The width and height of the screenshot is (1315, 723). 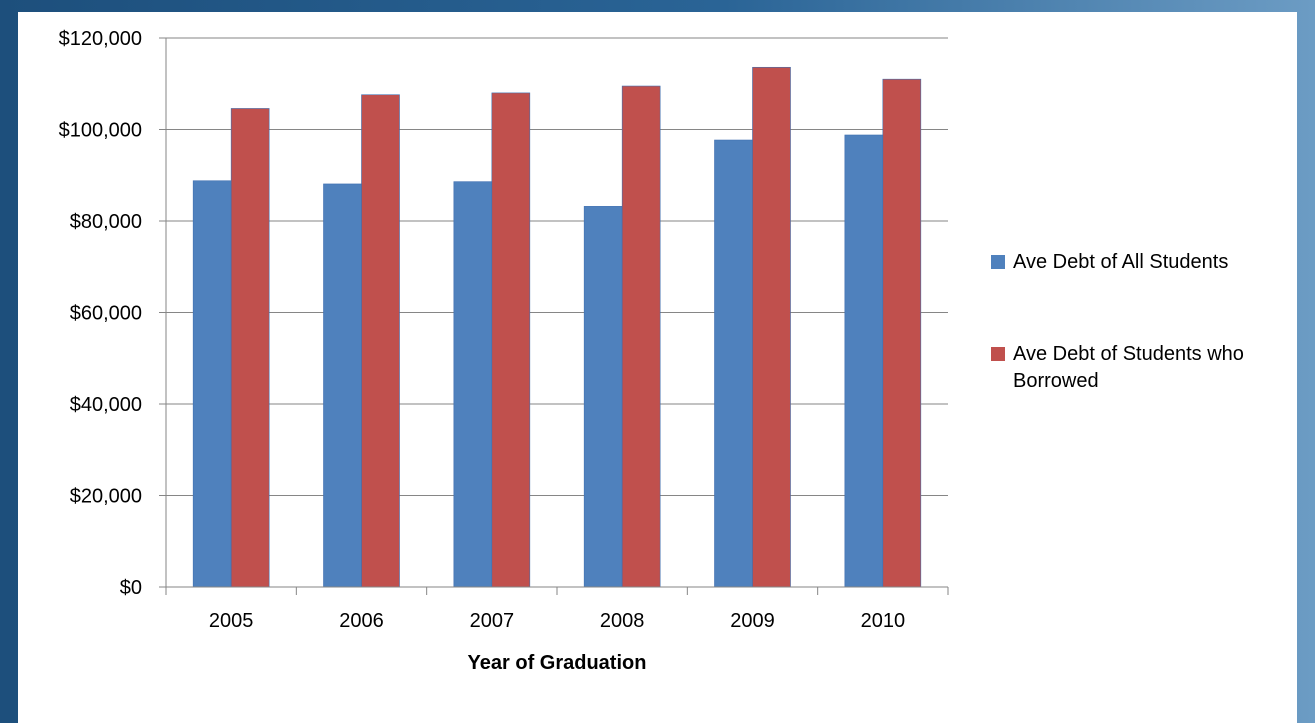 I want to click on legend-label-1: Ave Debt of All Students, so click(x=1120, y=262).